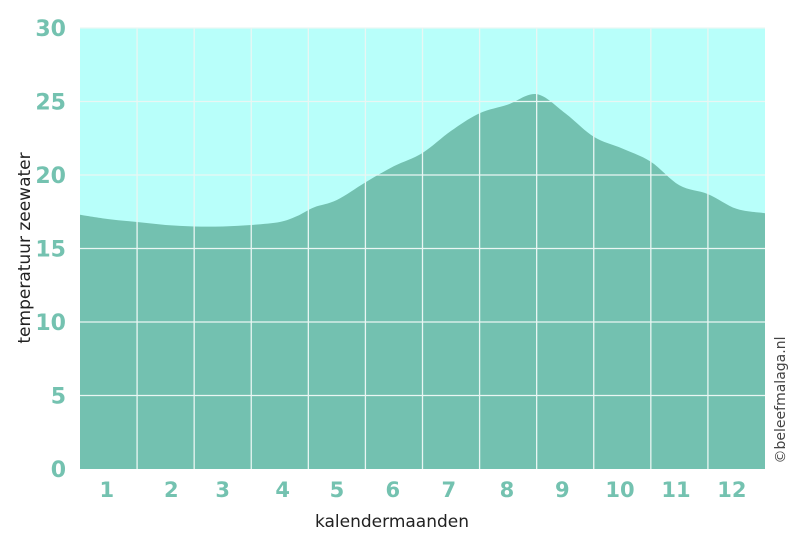  Describe the element at coordinates (675, 490) in the screenshot. I see `x-tick-label: 11` at that location.